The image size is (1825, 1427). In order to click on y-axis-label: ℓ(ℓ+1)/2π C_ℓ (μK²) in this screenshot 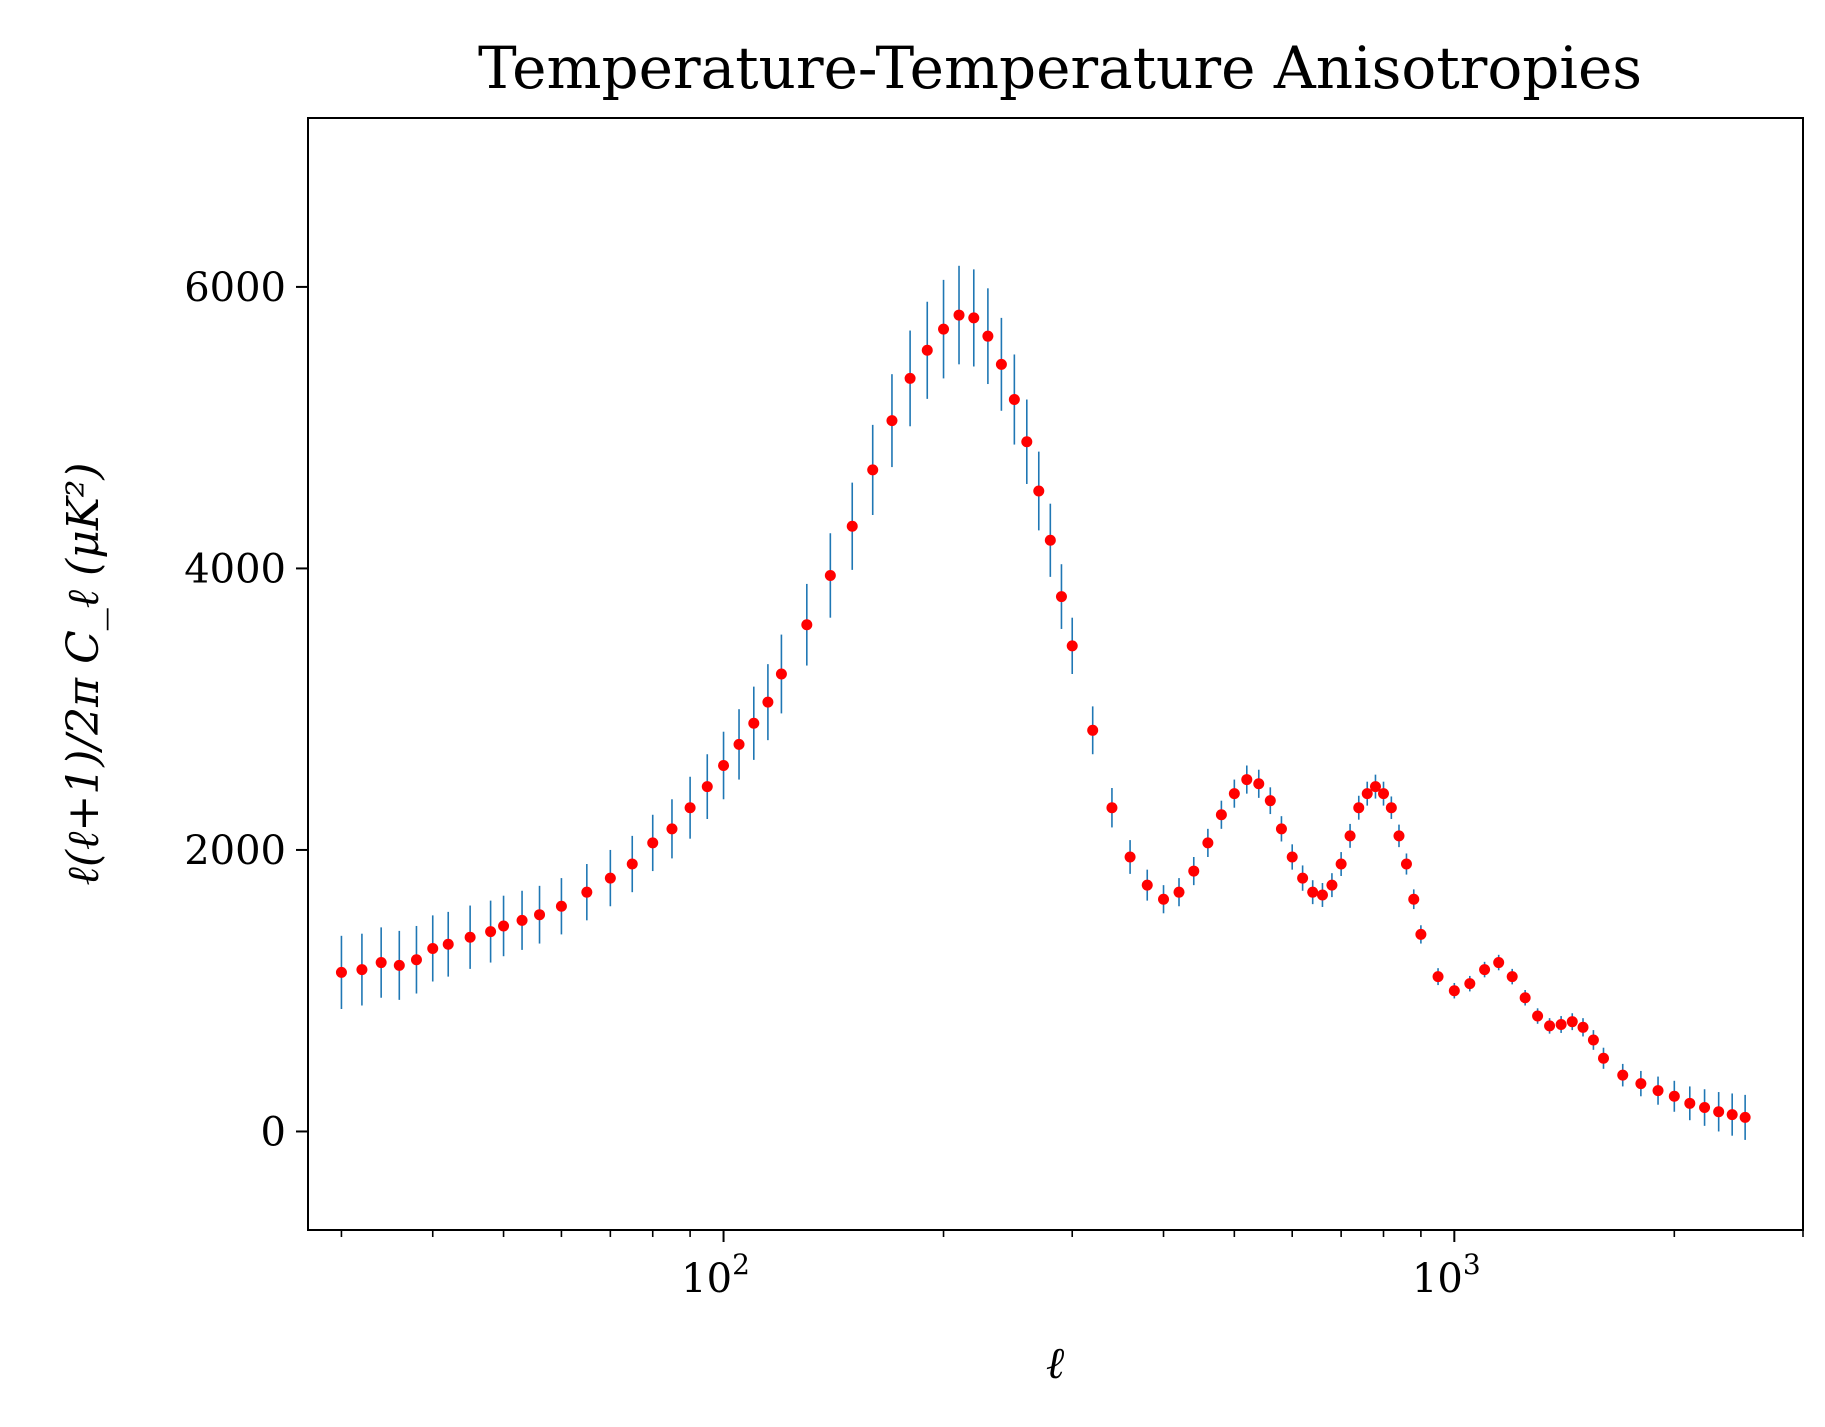, I will do `click(83, 674)`.